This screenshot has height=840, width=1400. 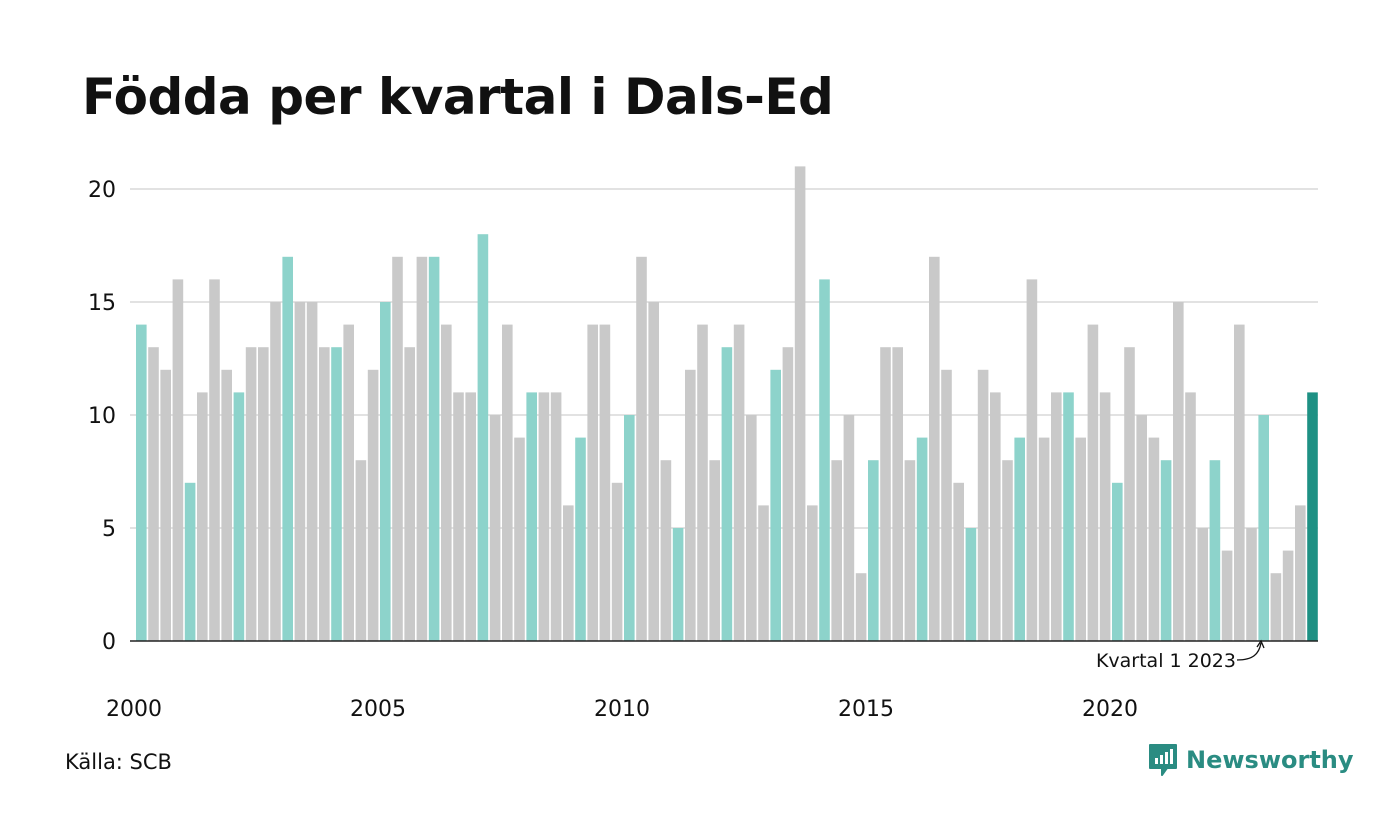 What do you see at coordinates (556, 516) in the screenshot?
I see `bar-2008-q3` at bounding box center [556, 516].